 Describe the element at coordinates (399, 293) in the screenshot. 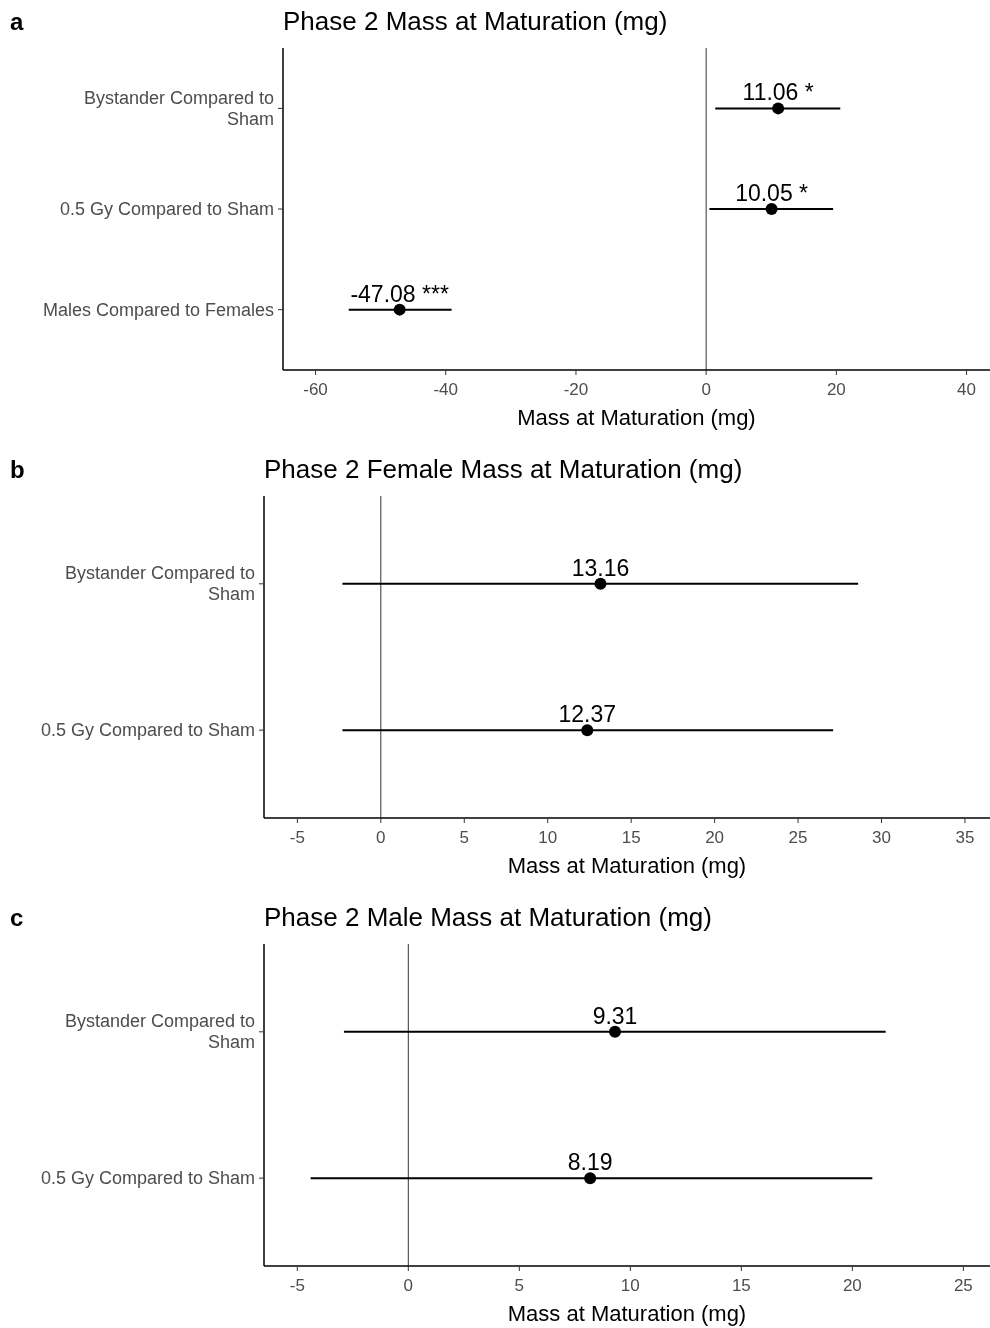

I see `data-label: -47.08 ***` at that location.